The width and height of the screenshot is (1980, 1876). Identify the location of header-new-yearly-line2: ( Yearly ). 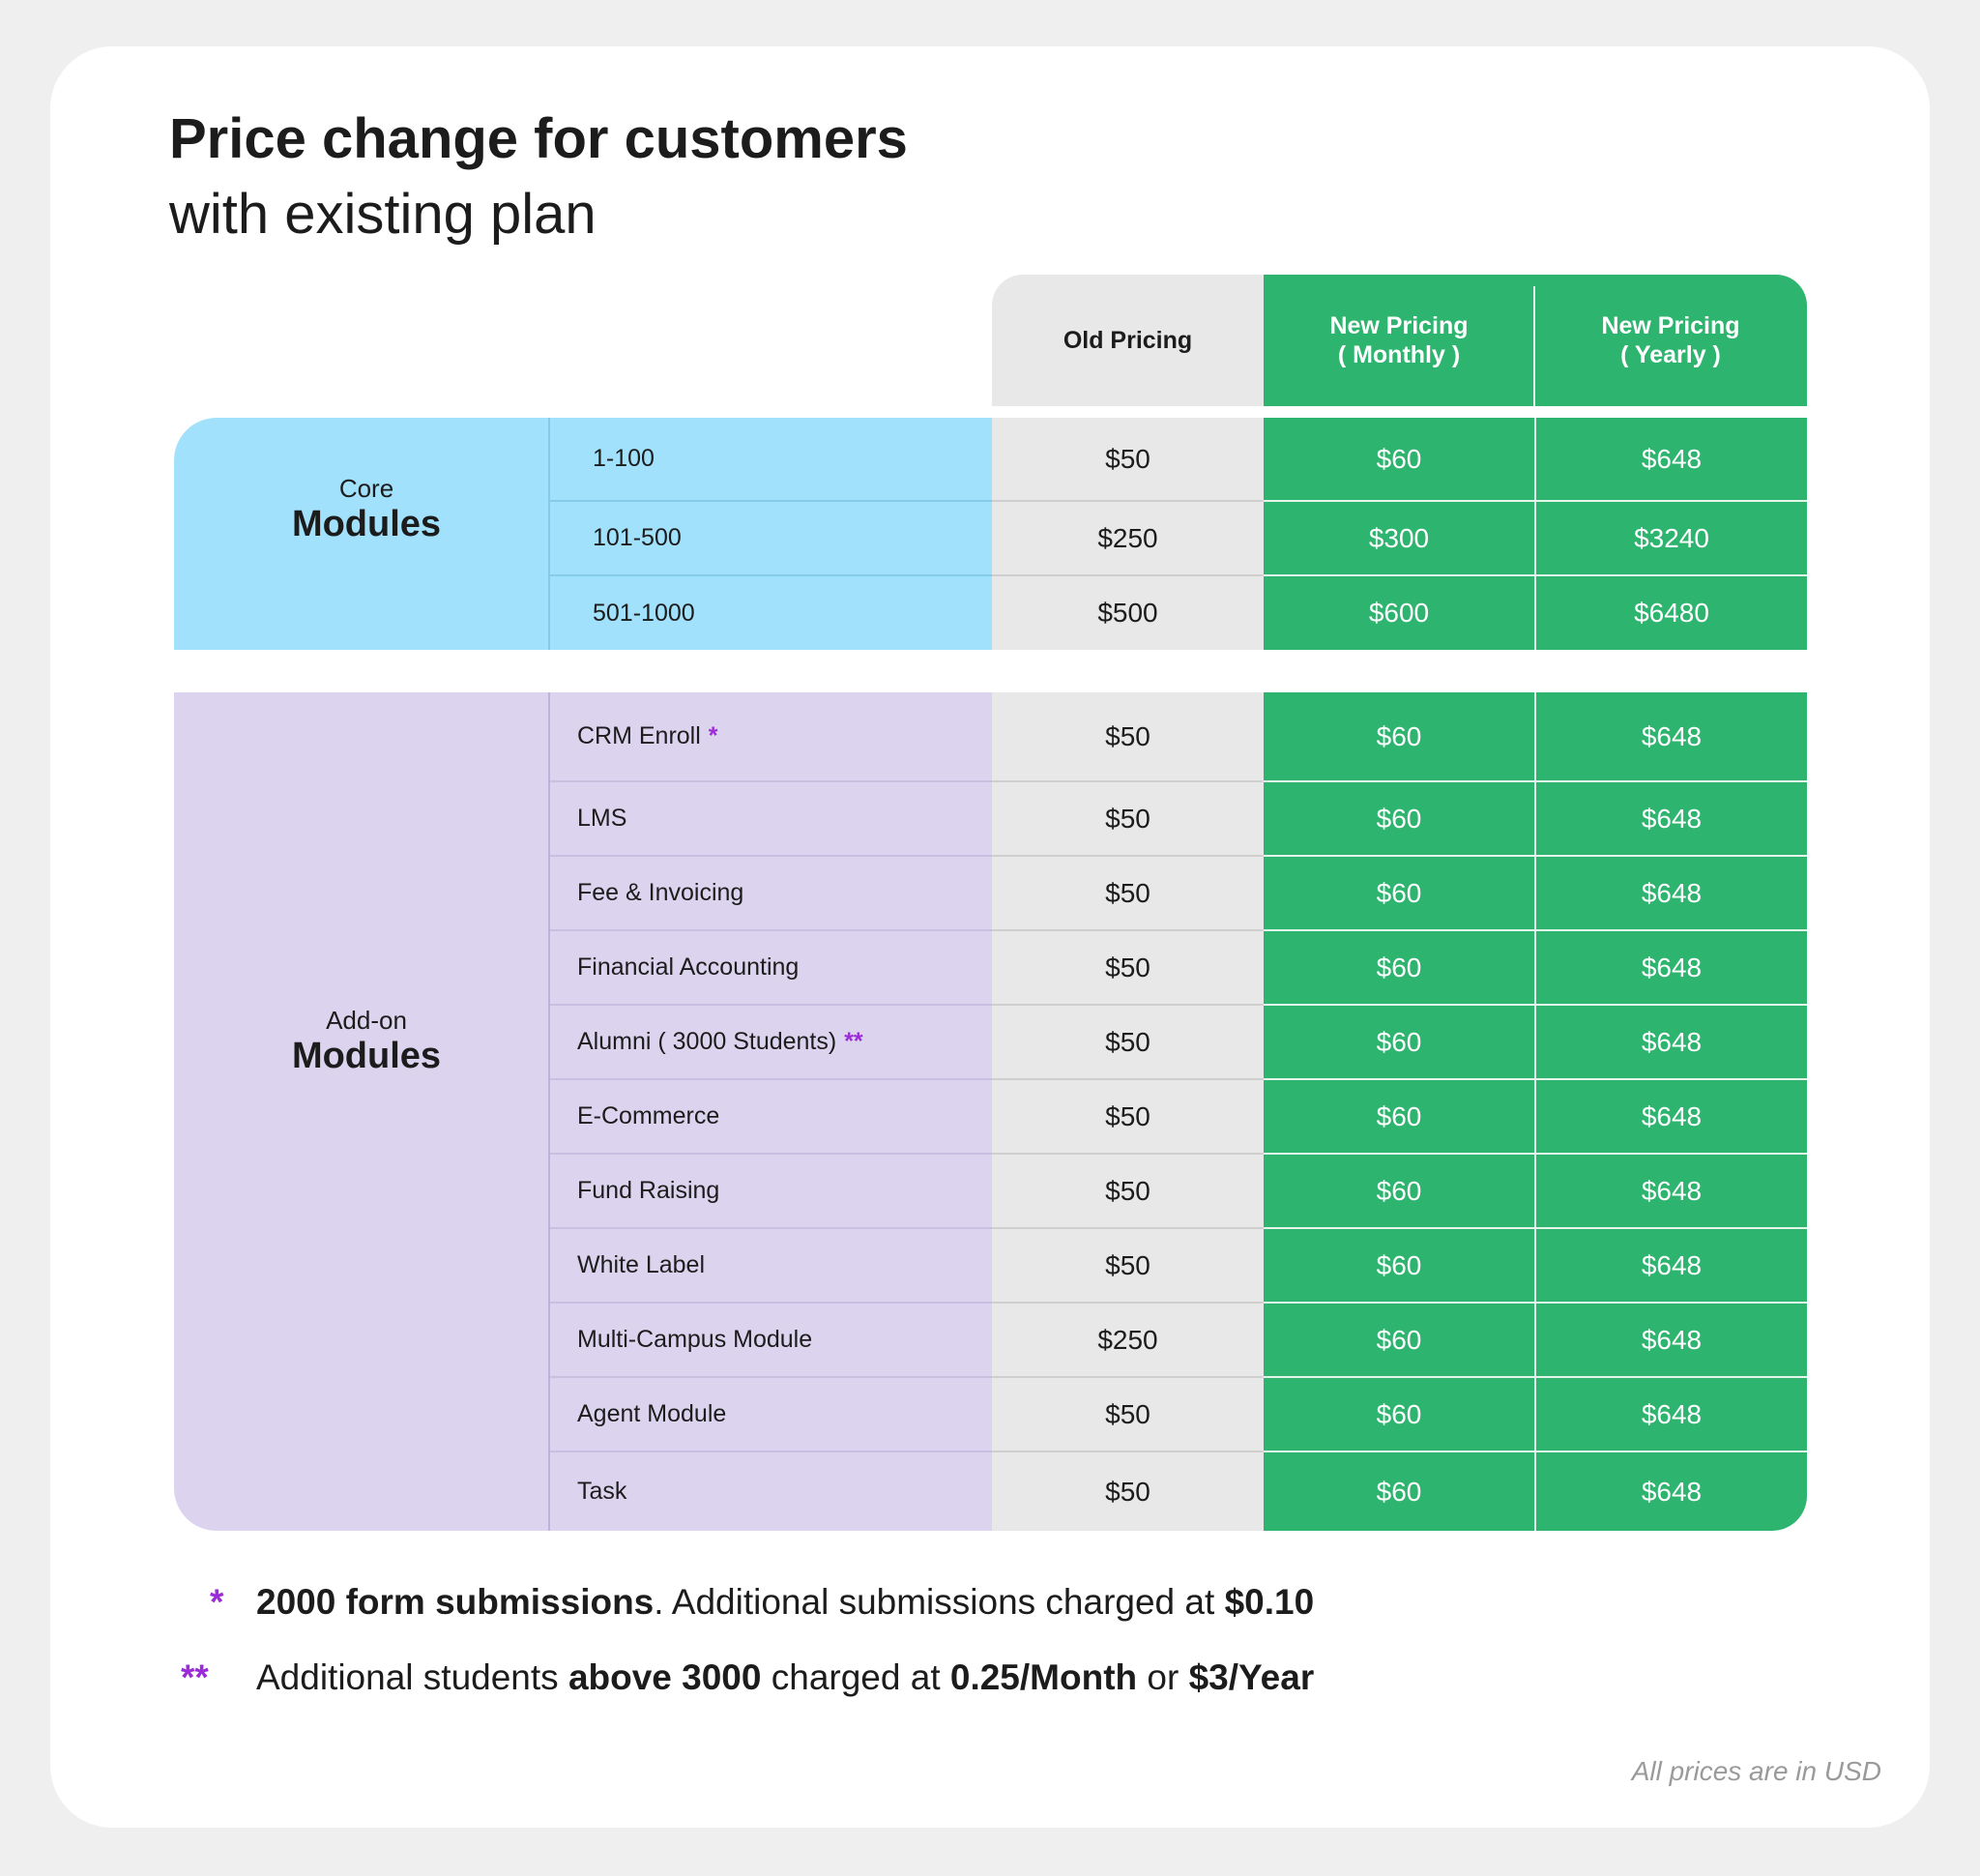
(1670, 354).